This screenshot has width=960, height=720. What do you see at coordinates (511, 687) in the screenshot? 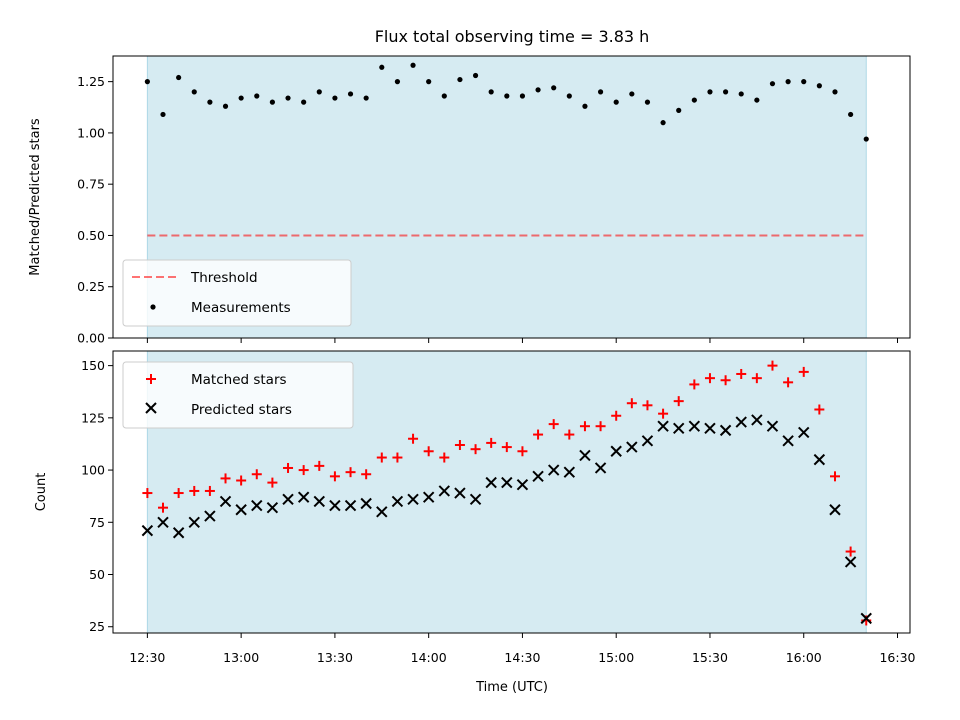
I see `xaxis-label: Time (UTC)` at bounding box center [511, 687].